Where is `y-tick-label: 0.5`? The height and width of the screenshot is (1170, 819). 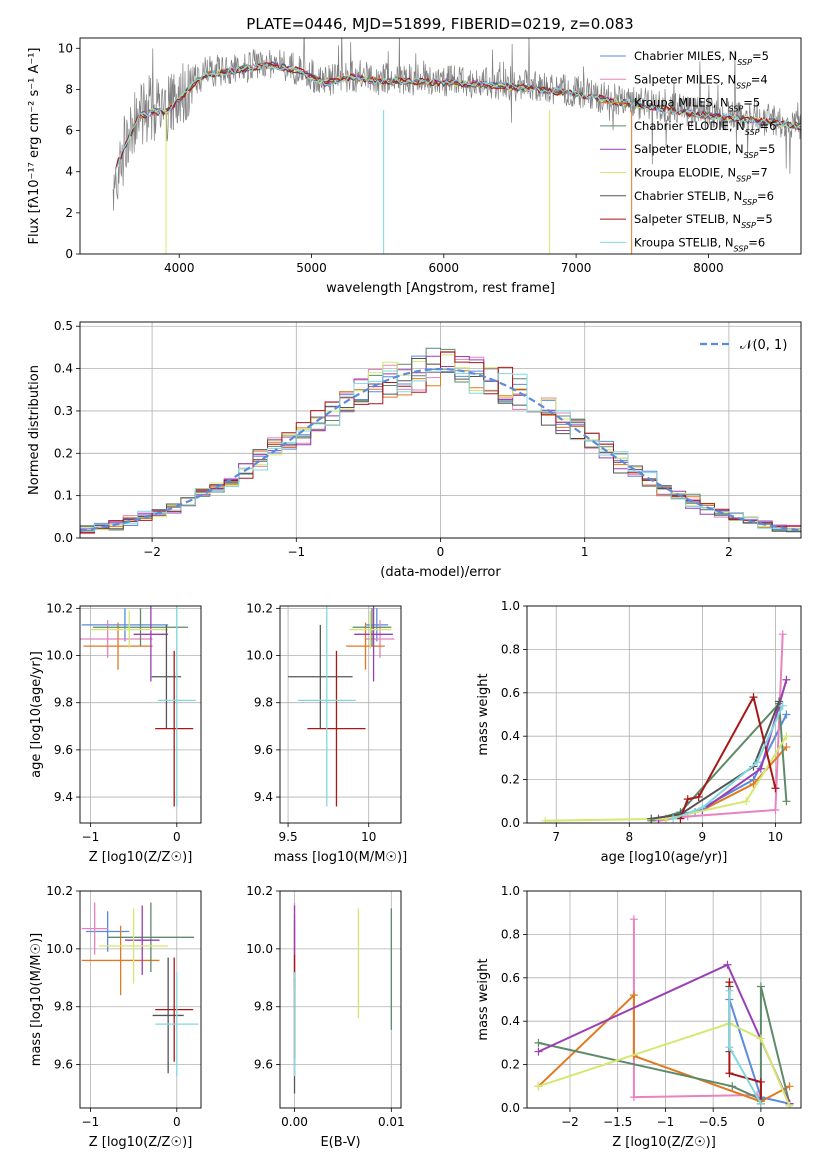 y-tick-label: 0.5 is located at coordinates (63, 326).